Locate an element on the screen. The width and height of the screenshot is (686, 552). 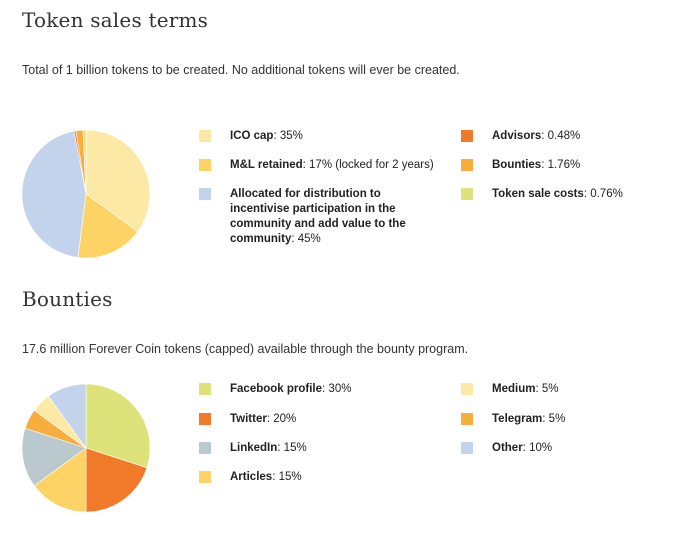
legend-swatch-ml-retained is located at coordinates (205, 165).